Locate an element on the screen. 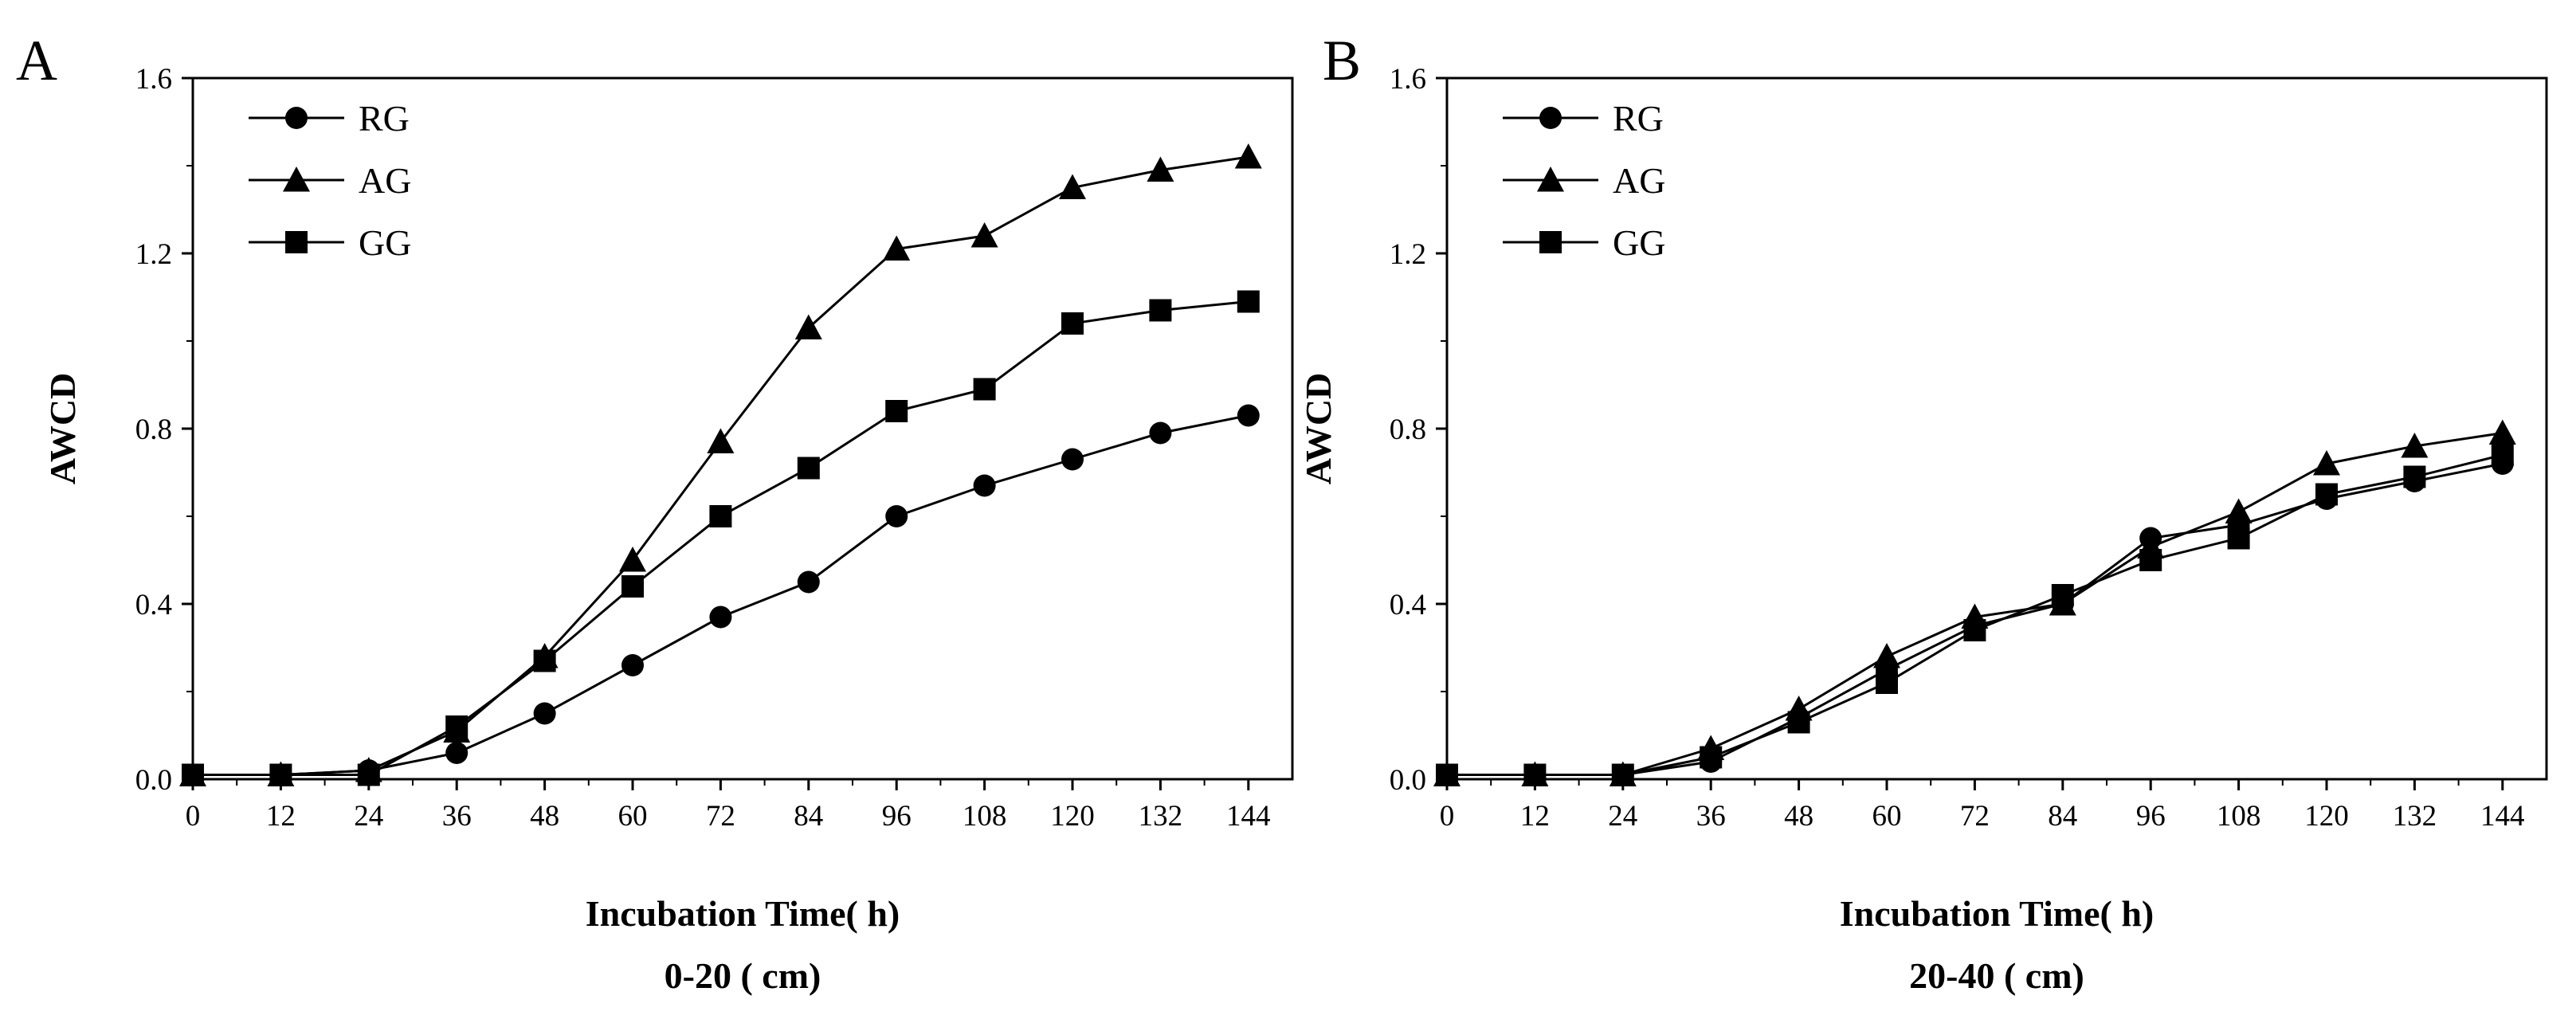 Image resolution: width=2576 pixels, height=1023 pixels. panel-label: B is located at coordinates (1342, 60).